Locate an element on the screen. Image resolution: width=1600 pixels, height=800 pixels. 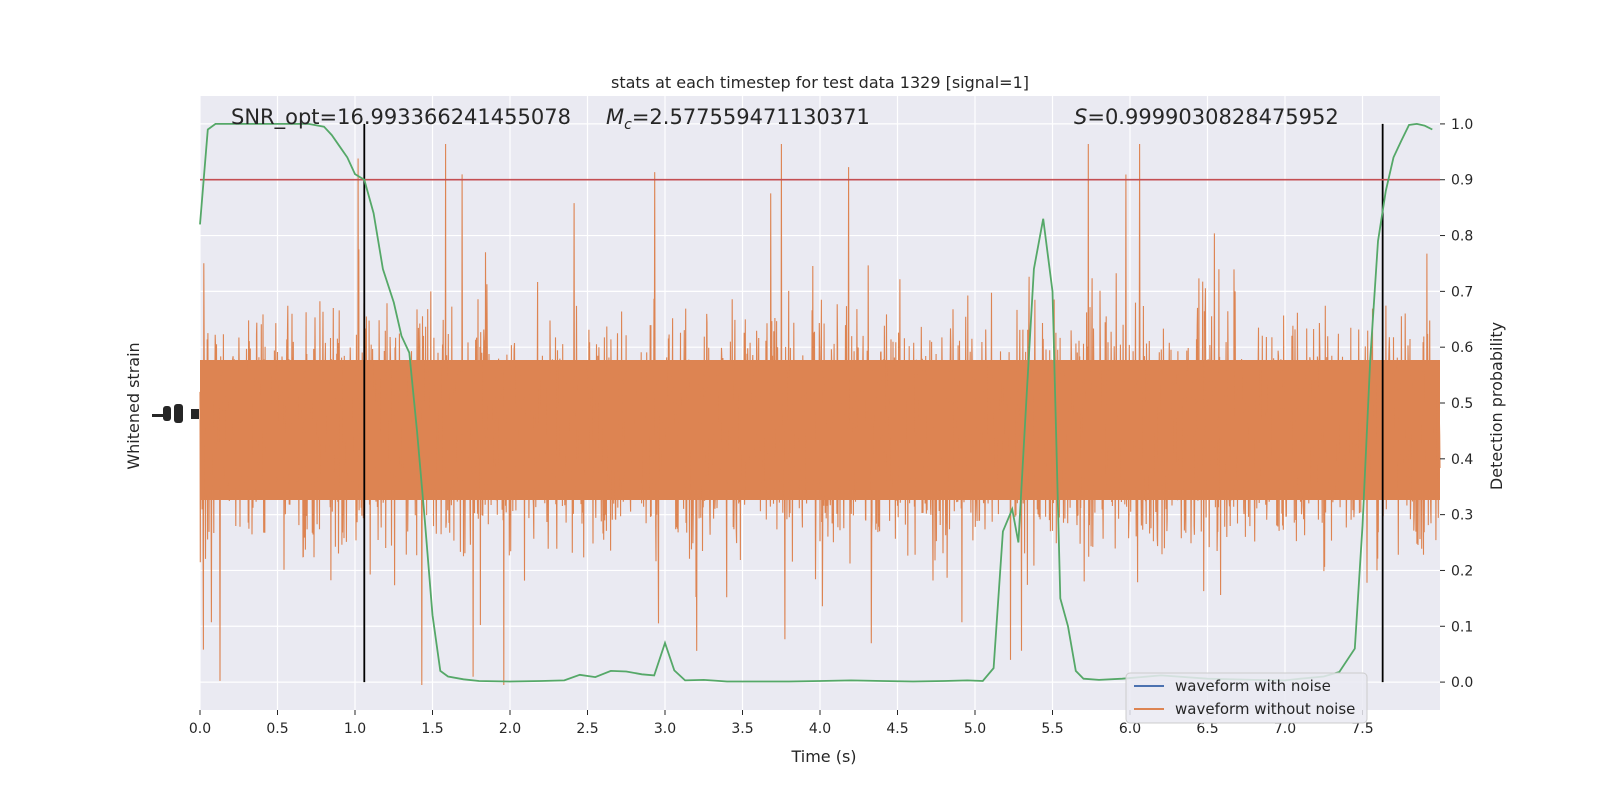
x-tick-label: 4.0 is located at coordinates (820, 729).